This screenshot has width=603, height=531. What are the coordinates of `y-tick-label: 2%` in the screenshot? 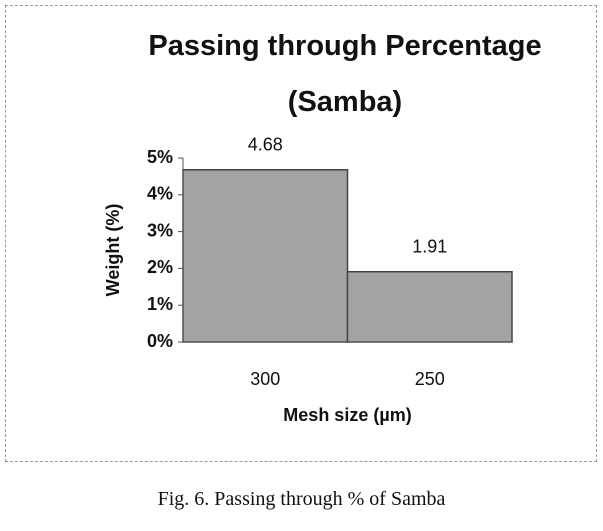 It's located at (160, 267).